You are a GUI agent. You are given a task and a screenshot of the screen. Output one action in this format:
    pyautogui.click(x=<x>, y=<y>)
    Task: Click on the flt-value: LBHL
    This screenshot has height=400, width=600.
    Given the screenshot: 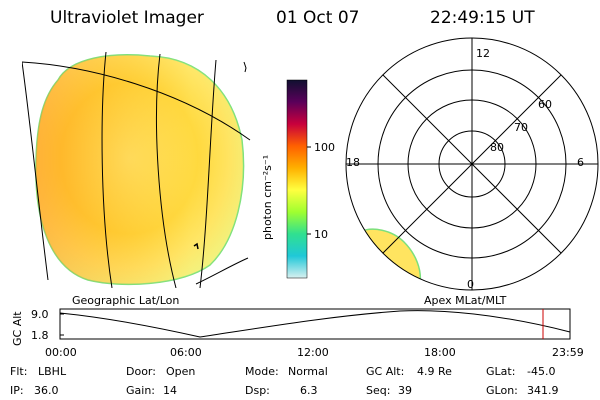 What is the action you would take?
    pyautogui.click(x=52, y=371)
    